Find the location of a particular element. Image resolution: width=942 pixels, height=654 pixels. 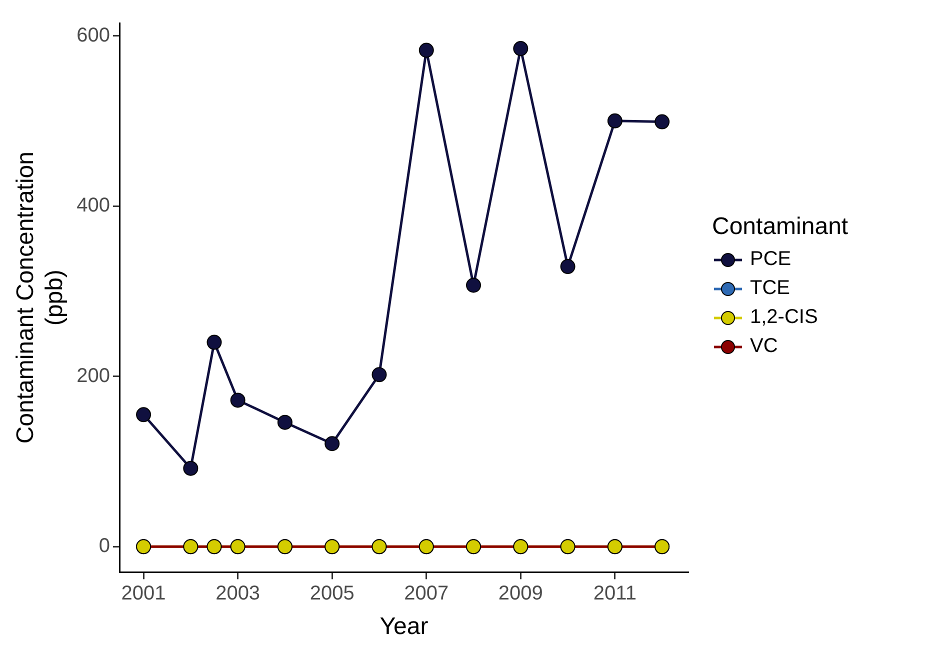

y-tick-label: 0 is located at coordinates (104, 546).